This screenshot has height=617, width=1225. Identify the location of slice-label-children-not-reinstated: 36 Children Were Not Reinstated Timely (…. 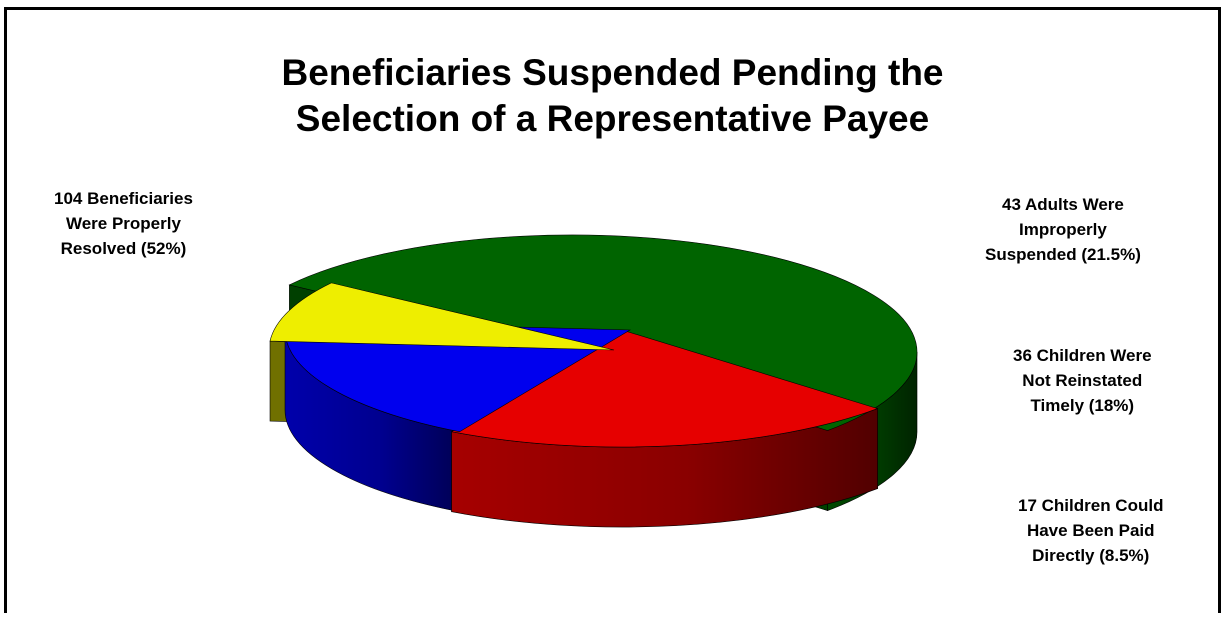
(1082, 380).